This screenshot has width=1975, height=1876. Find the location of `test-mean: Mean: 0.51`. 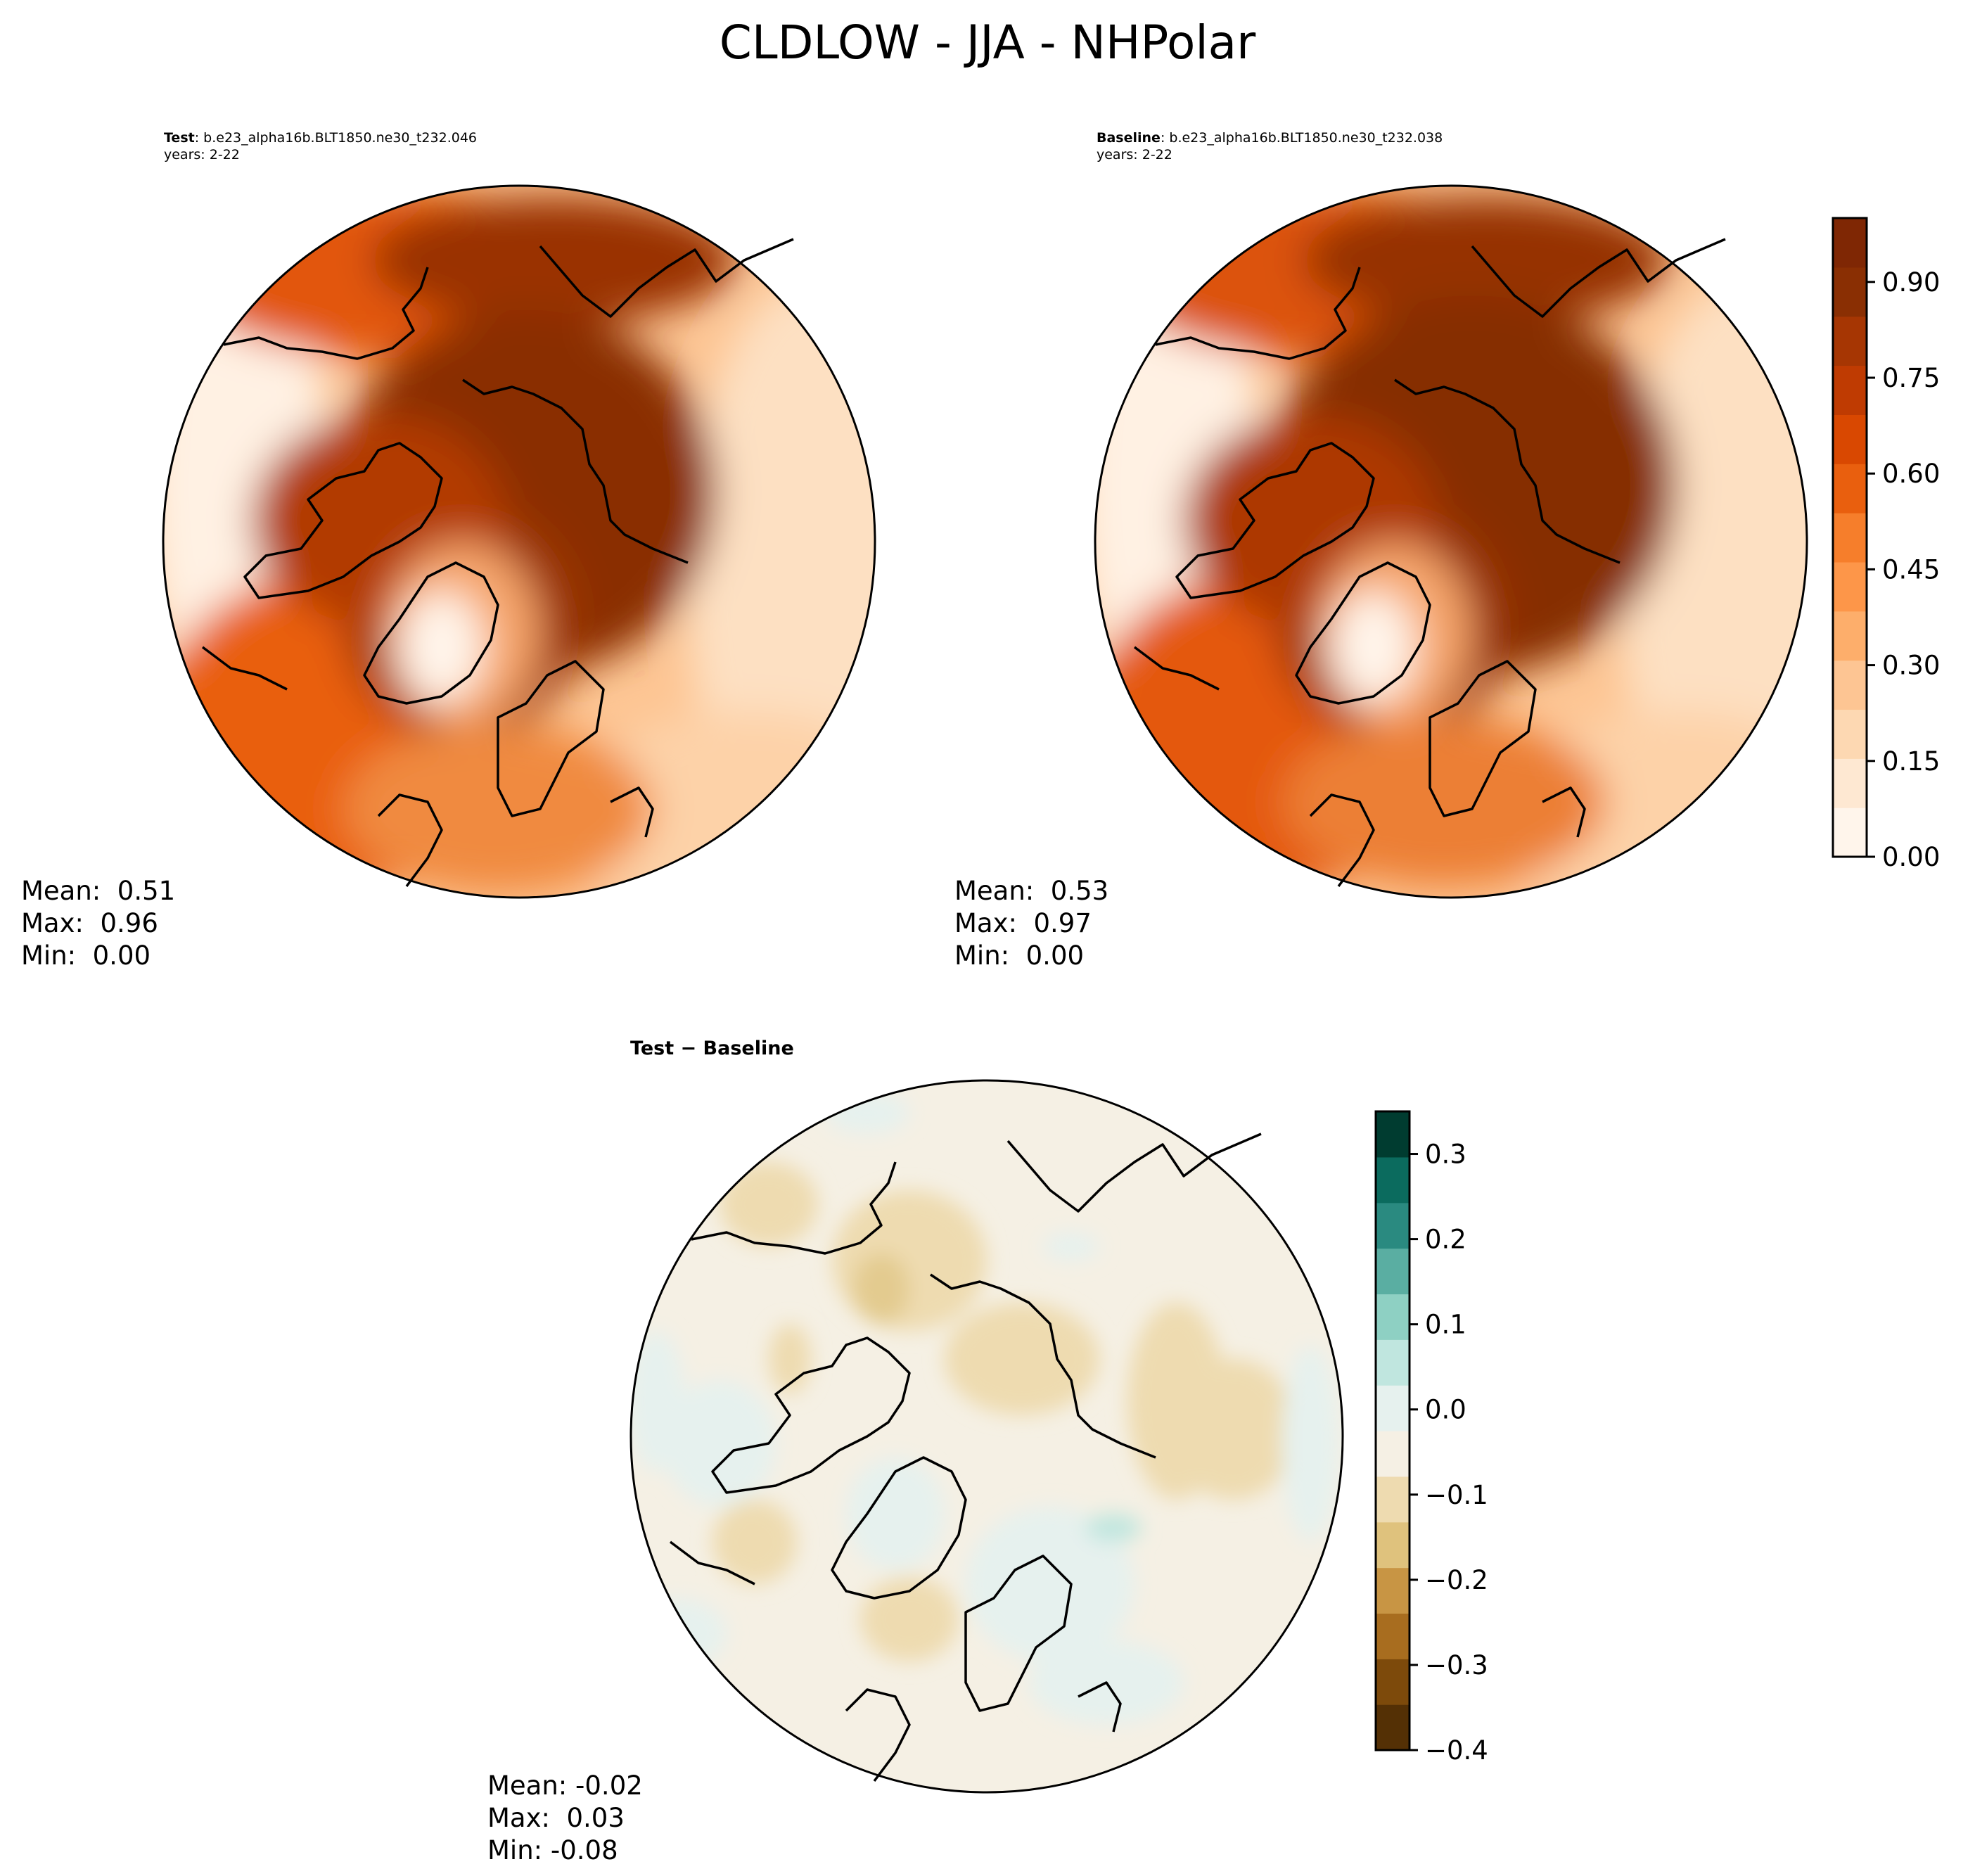

test-mean: Mean: 0.51 is located at coordinates (98, 891).